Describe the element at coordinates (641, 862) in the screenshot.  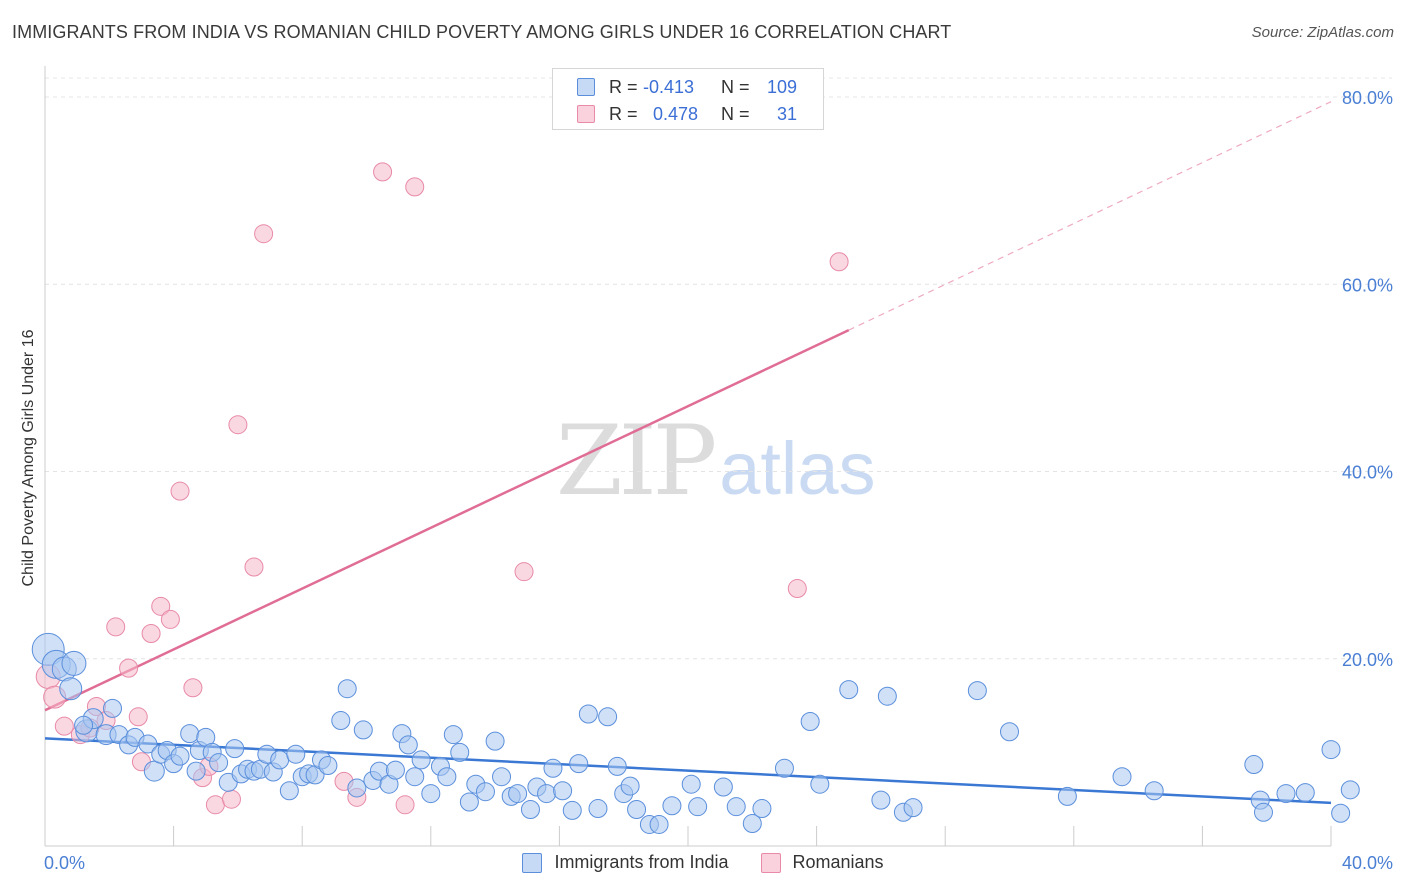
I see `india-legend-label: Immigrants from India` at that location.